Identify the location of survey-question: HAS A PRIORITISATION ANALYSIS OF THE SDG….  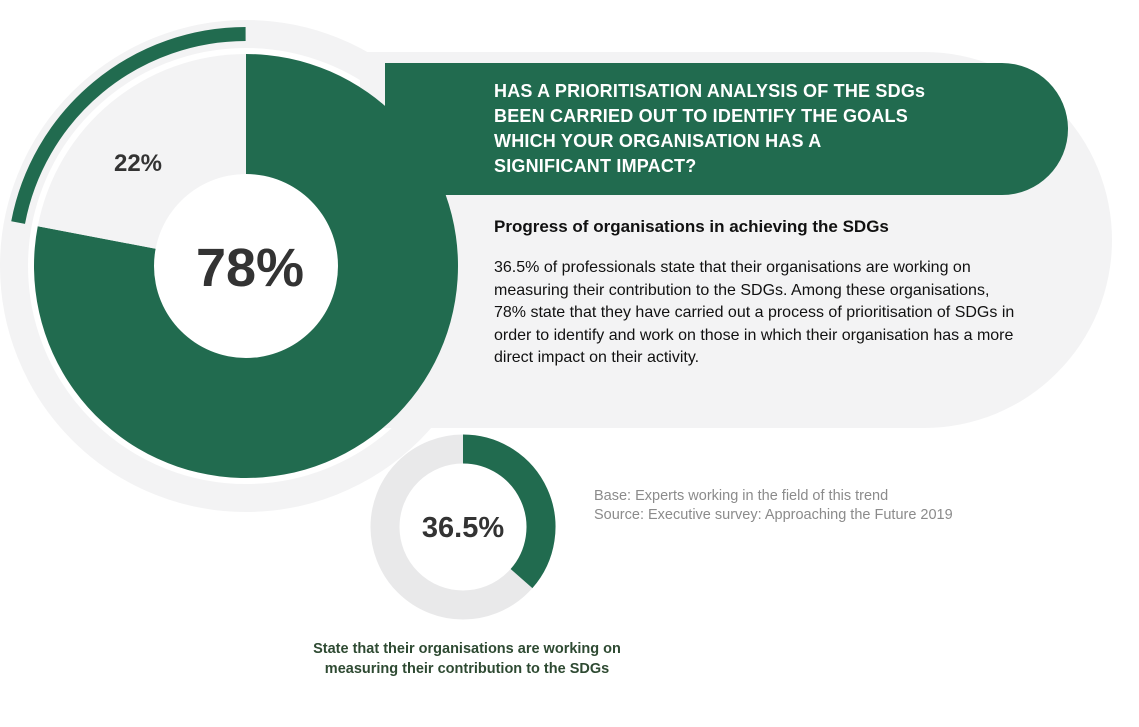
(710, 128).